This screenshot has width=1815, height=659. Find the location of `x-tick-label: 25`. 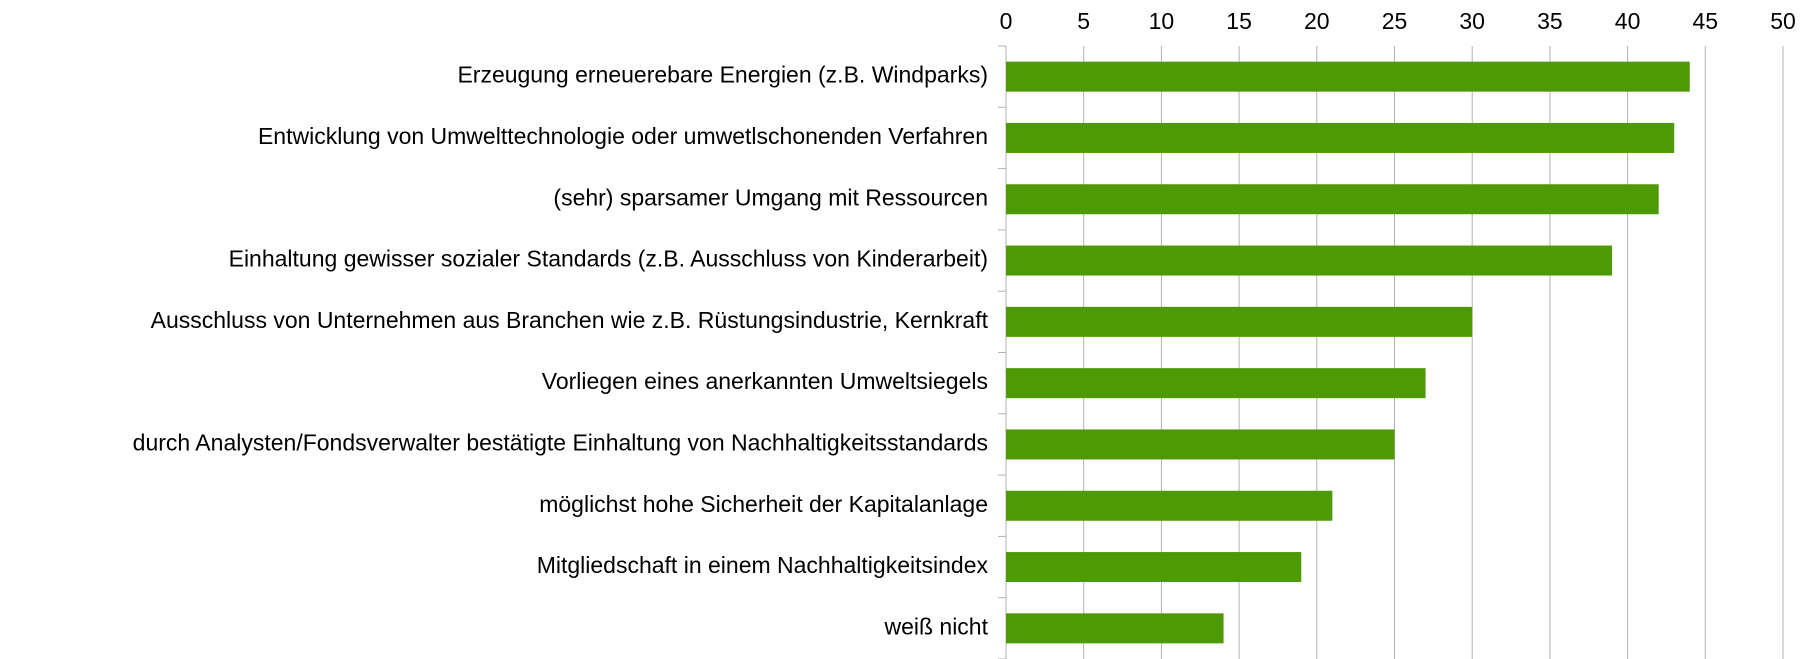

x-tick-label: 25 is located at coordinates (1395, 21).